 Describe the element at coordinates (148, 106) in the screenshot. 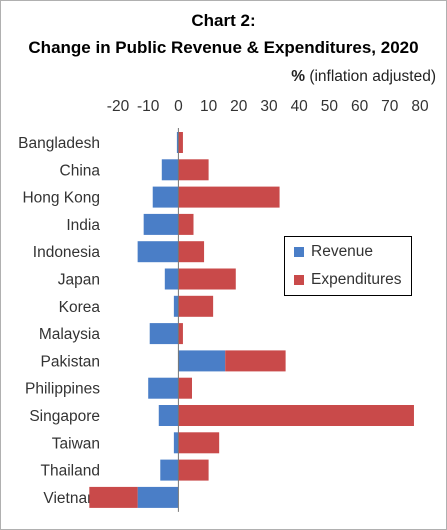

I see `x-tick-label: -10` at that location.